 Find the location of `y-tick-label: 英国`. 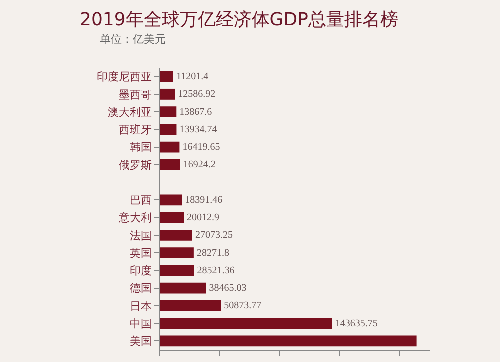

y-tick-label: 英国 is located at coordinates (141, 253).